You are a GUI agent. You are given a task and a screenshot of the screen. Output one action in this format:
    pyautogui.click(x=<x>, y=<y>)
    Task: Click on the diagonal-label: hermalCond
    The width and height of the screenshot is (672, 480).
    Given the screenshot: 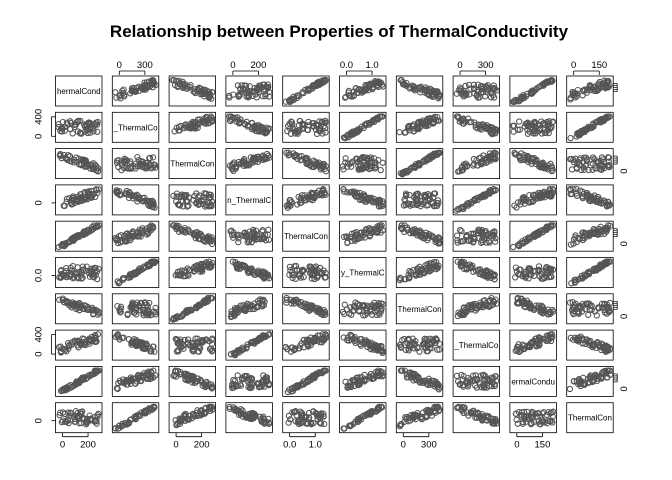 What is the action you would take?
    pyautogui.click(x=79, y=91)
    